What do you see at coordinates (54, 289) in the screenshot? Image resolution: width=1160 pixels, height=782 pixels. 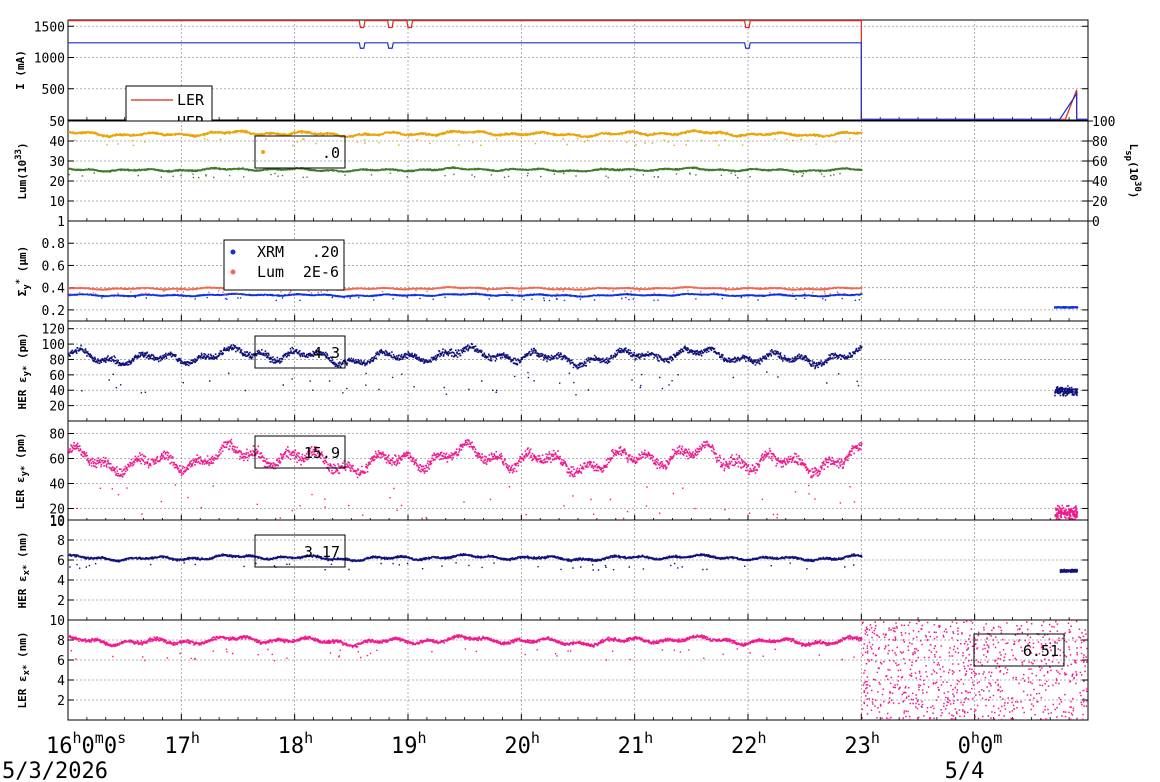 I see `y-tick-label: 0.4` at bounding box center [54, 289].